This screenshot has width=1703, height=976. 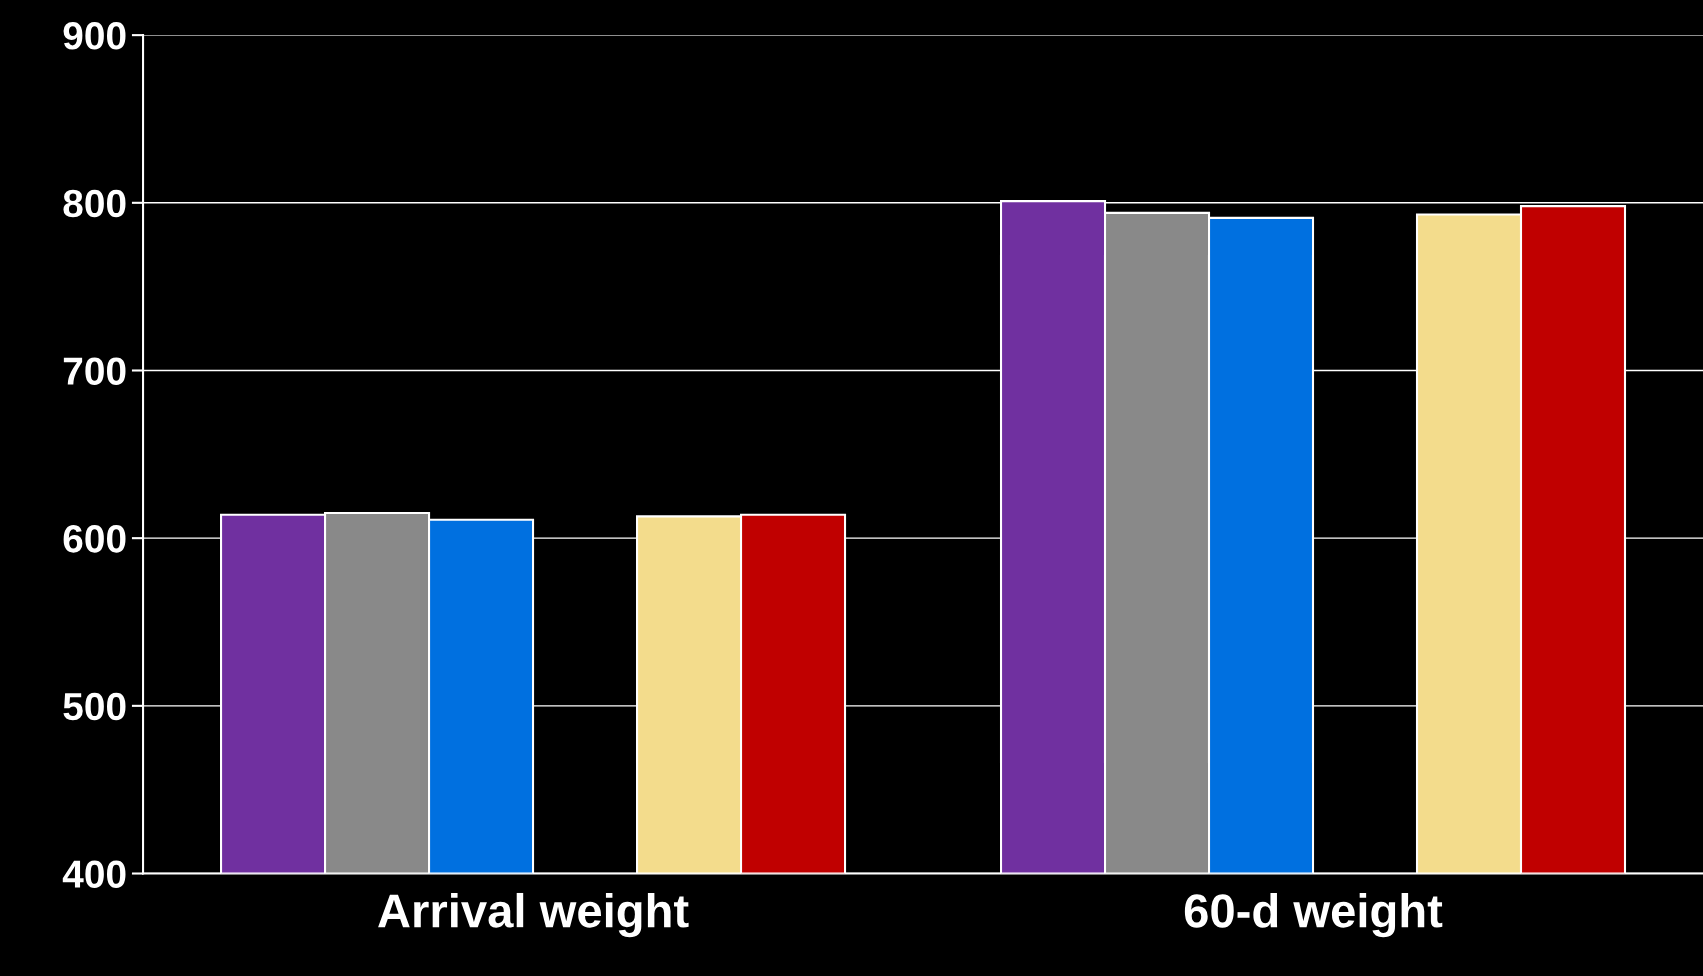 I want to click on x-tick-label: Arrival weight, so click(x=533, y=915).